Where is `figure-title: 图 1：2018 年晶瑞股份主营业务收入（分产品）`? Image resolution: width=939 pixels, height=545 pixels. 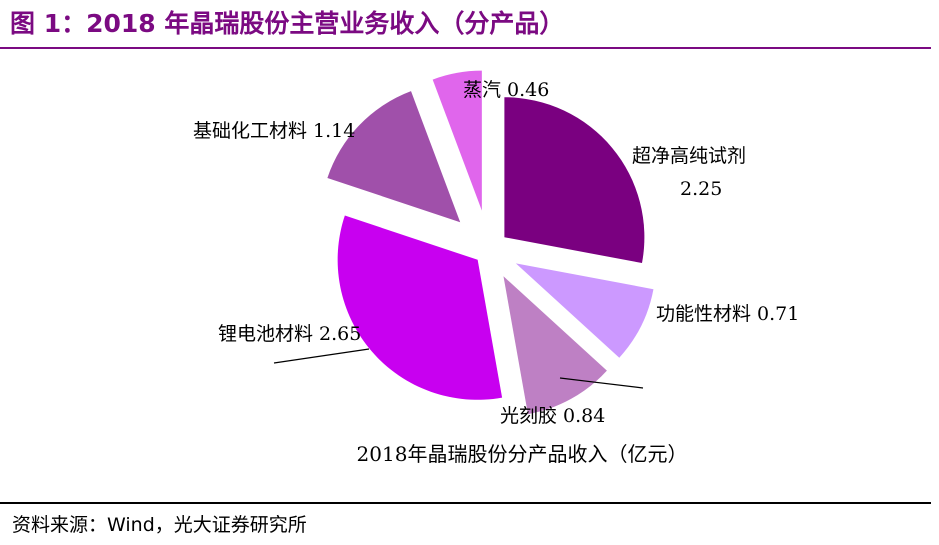 figure-title: 图 1：2018 年晶瑞股份主营业务收入（分产品） is located at coordinates (287, 23).